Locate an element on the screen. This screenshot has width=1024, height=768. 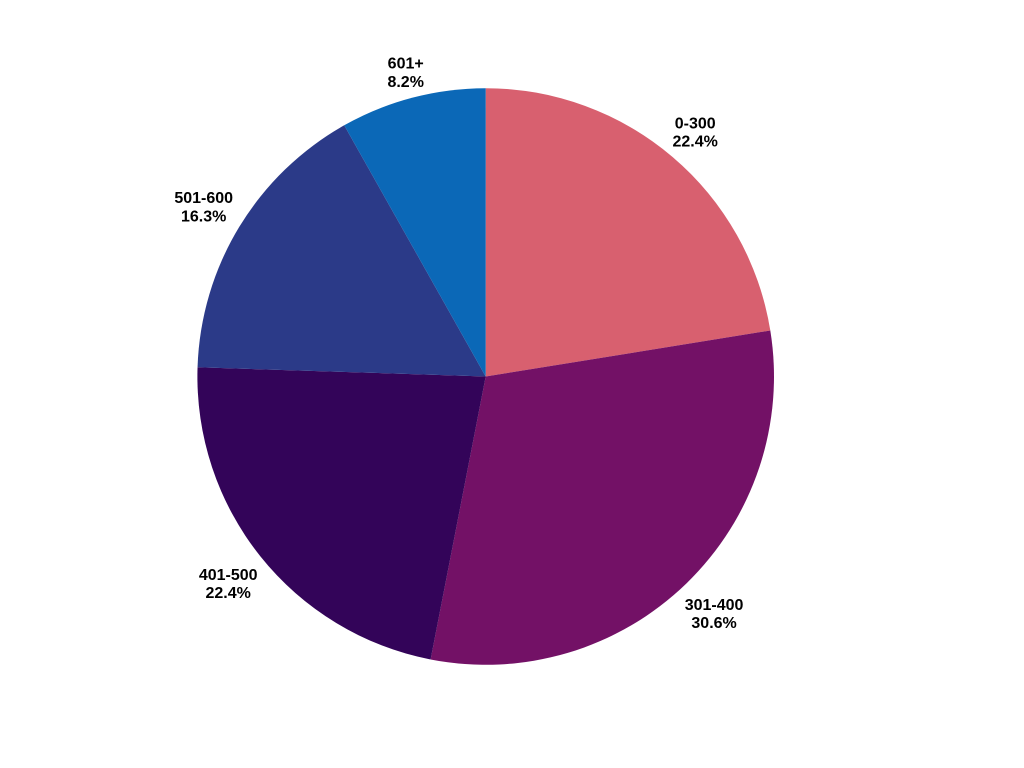
svg-text: 501-600 is located at coordinates (203, 198).